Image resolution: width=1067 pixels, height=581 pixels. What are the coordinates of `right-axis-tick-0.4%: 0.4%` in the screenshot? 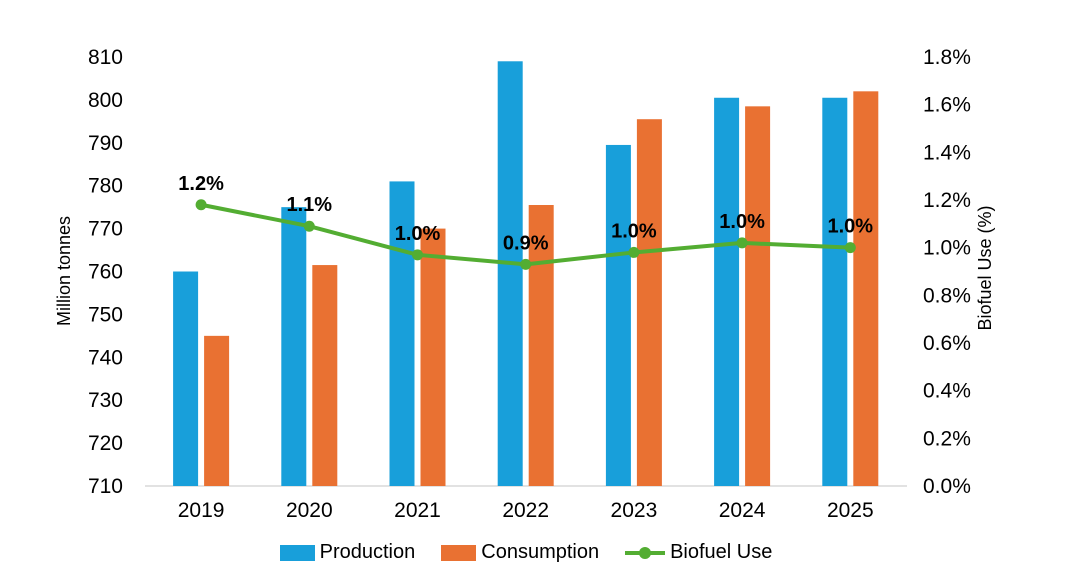 It's located at (947, 391).